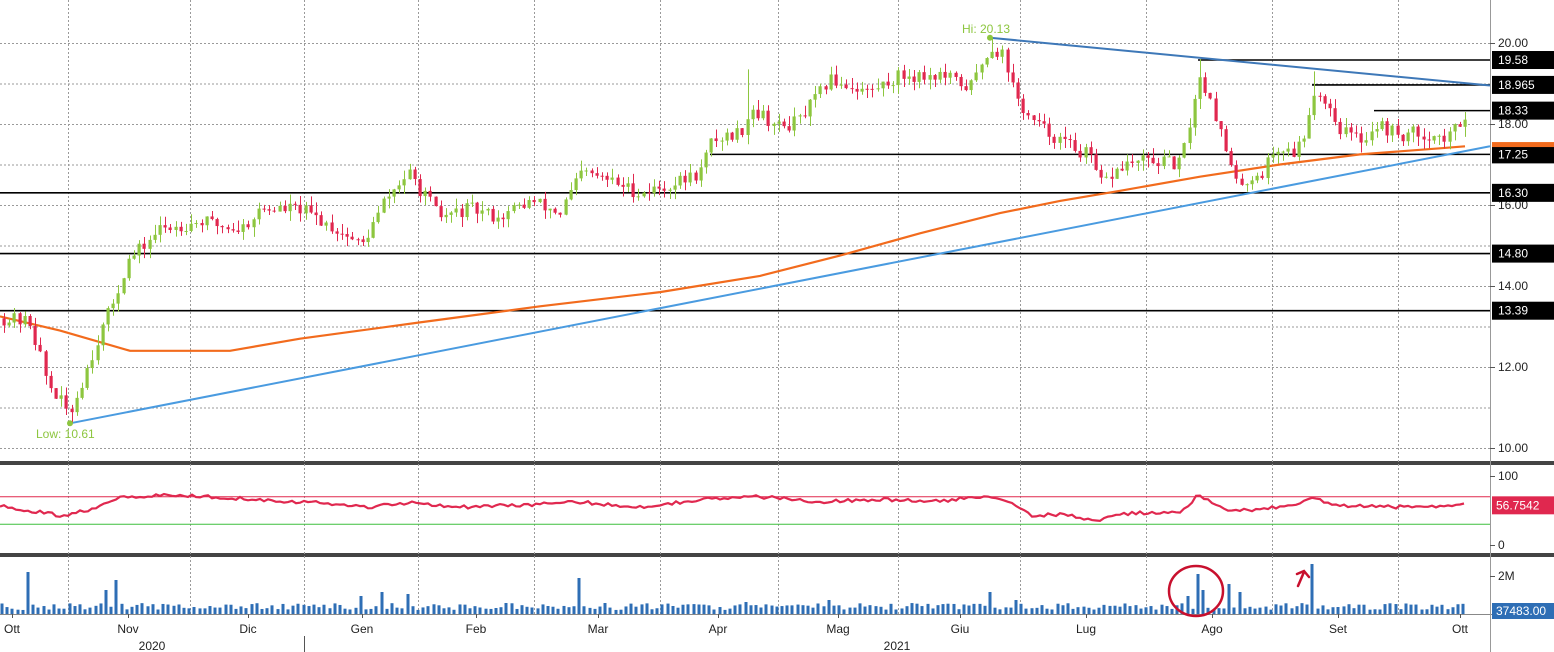 The height and width of the screenshot is (652, 1554). I want to click on low-annotation: Low: 10.61, so click(65, 434).